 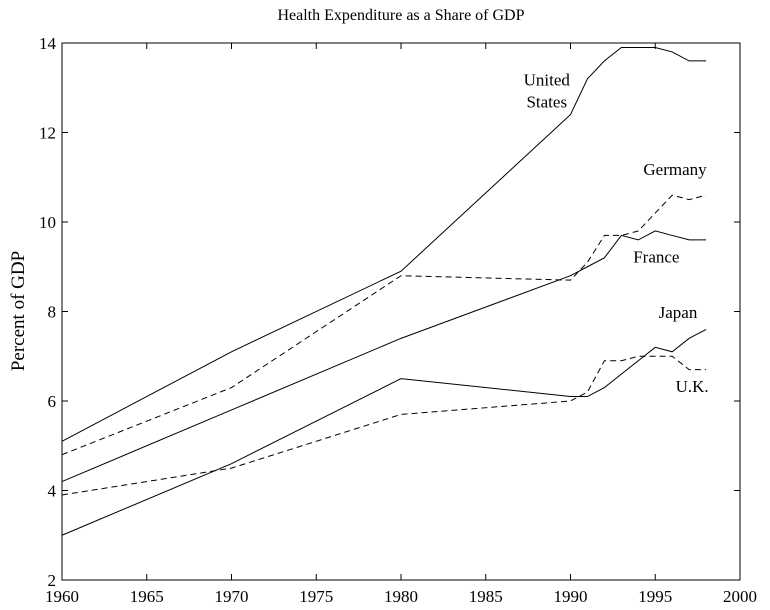 What do you see at coordinates (47, 133) in the screenshot?
I see `y-tick-label: 12` at bounding box center [47, 133].